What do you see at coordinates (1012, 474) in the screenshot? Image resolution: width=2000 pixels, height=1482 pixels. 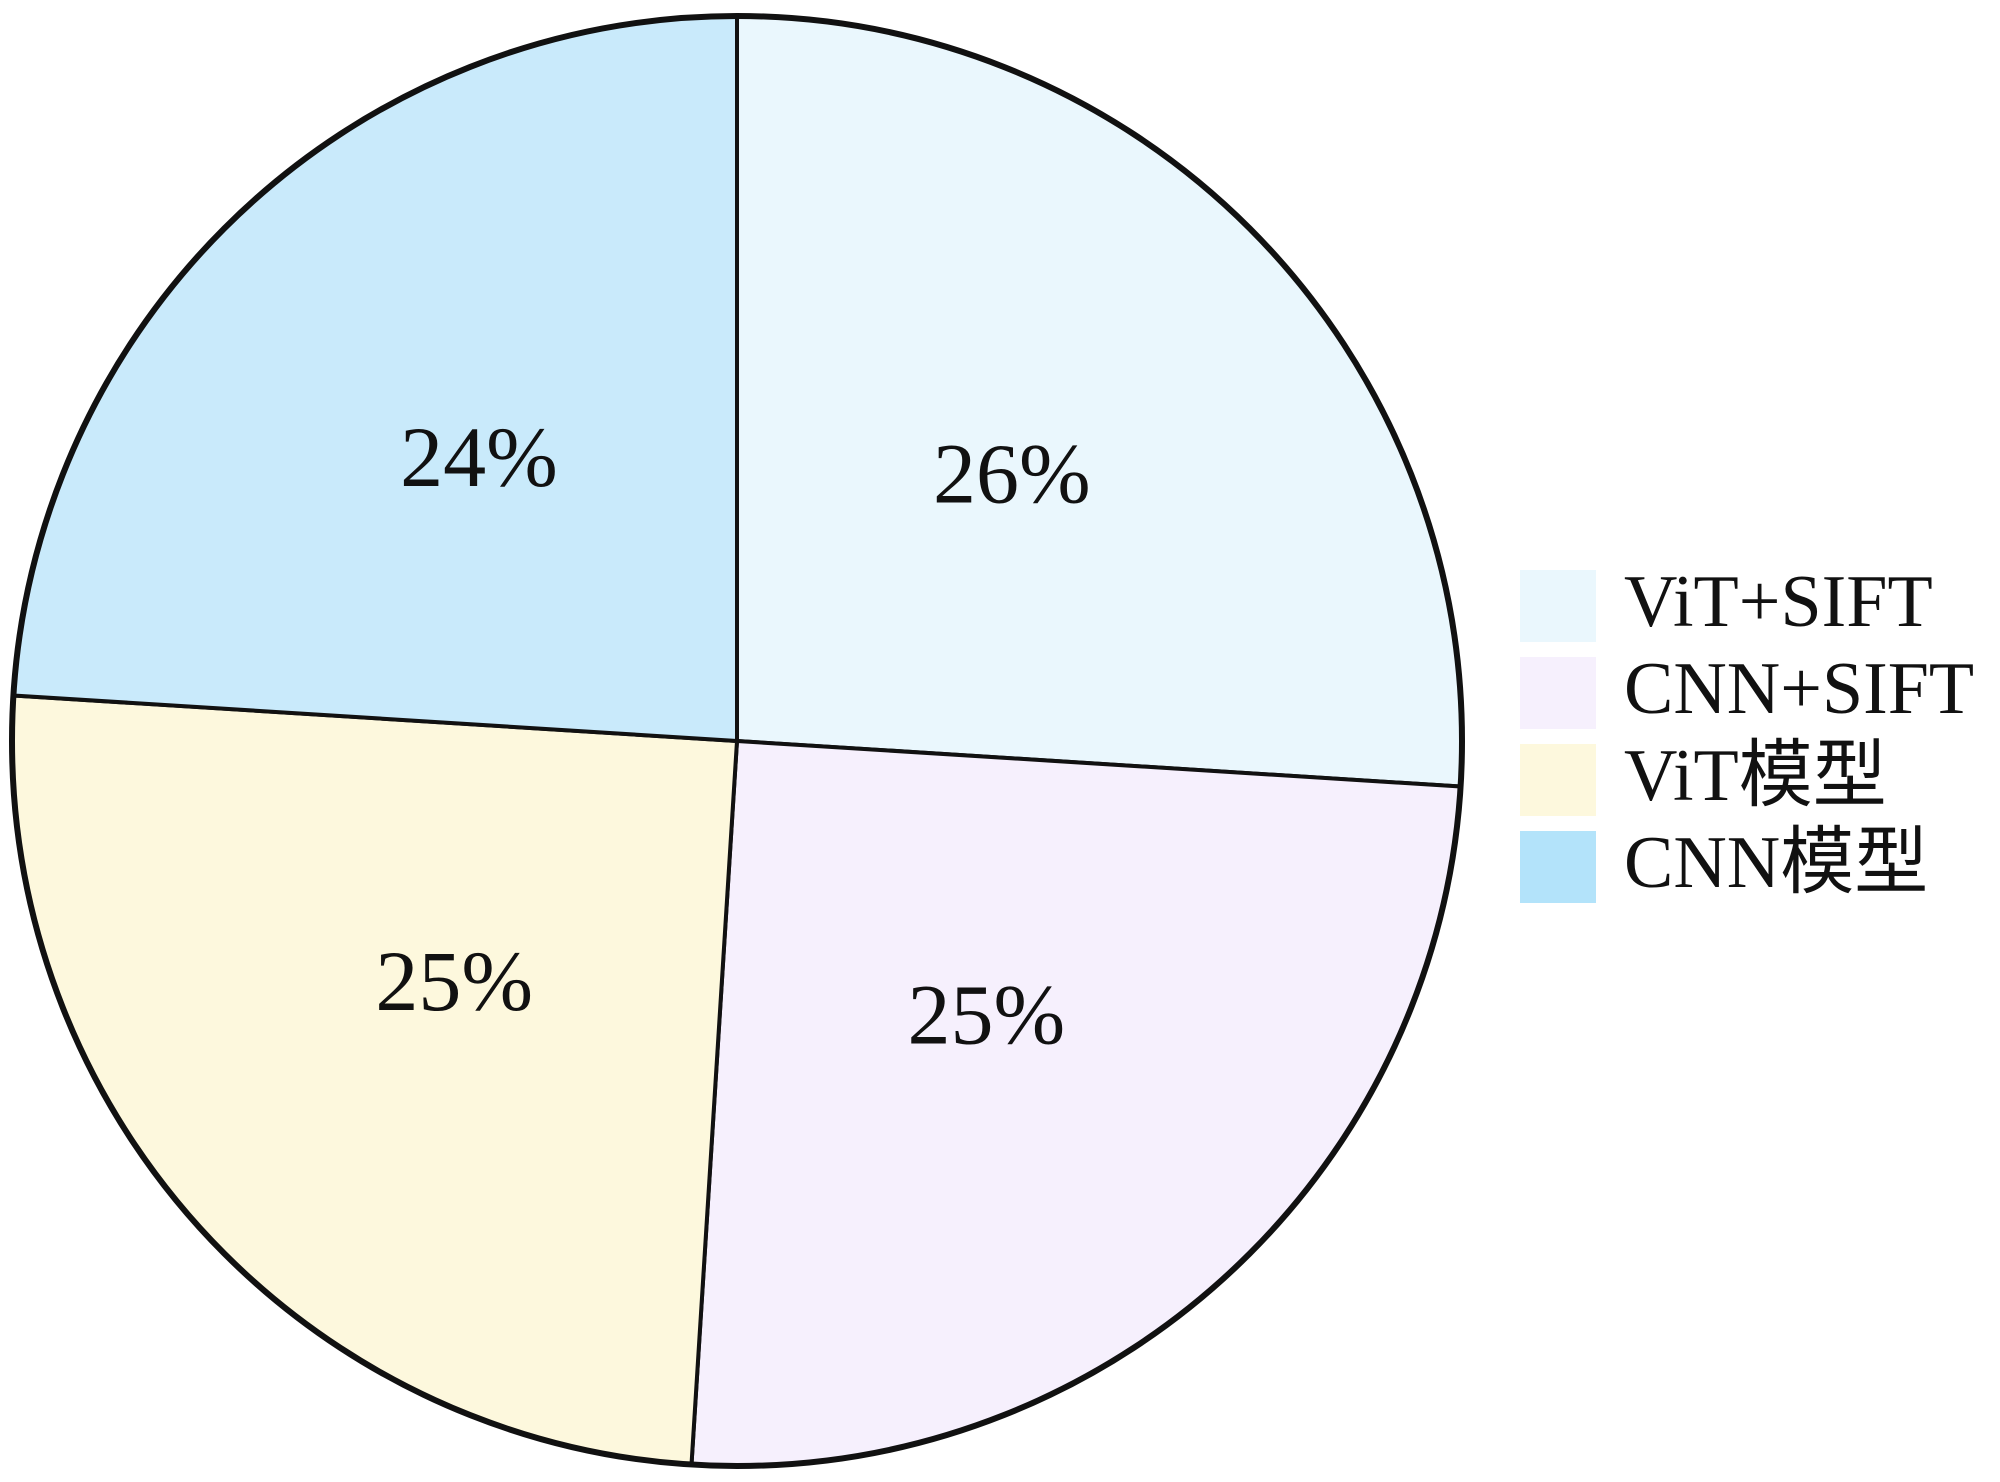 I see `slice-value-label-1: 26%` at bounding box center [1012, 474].